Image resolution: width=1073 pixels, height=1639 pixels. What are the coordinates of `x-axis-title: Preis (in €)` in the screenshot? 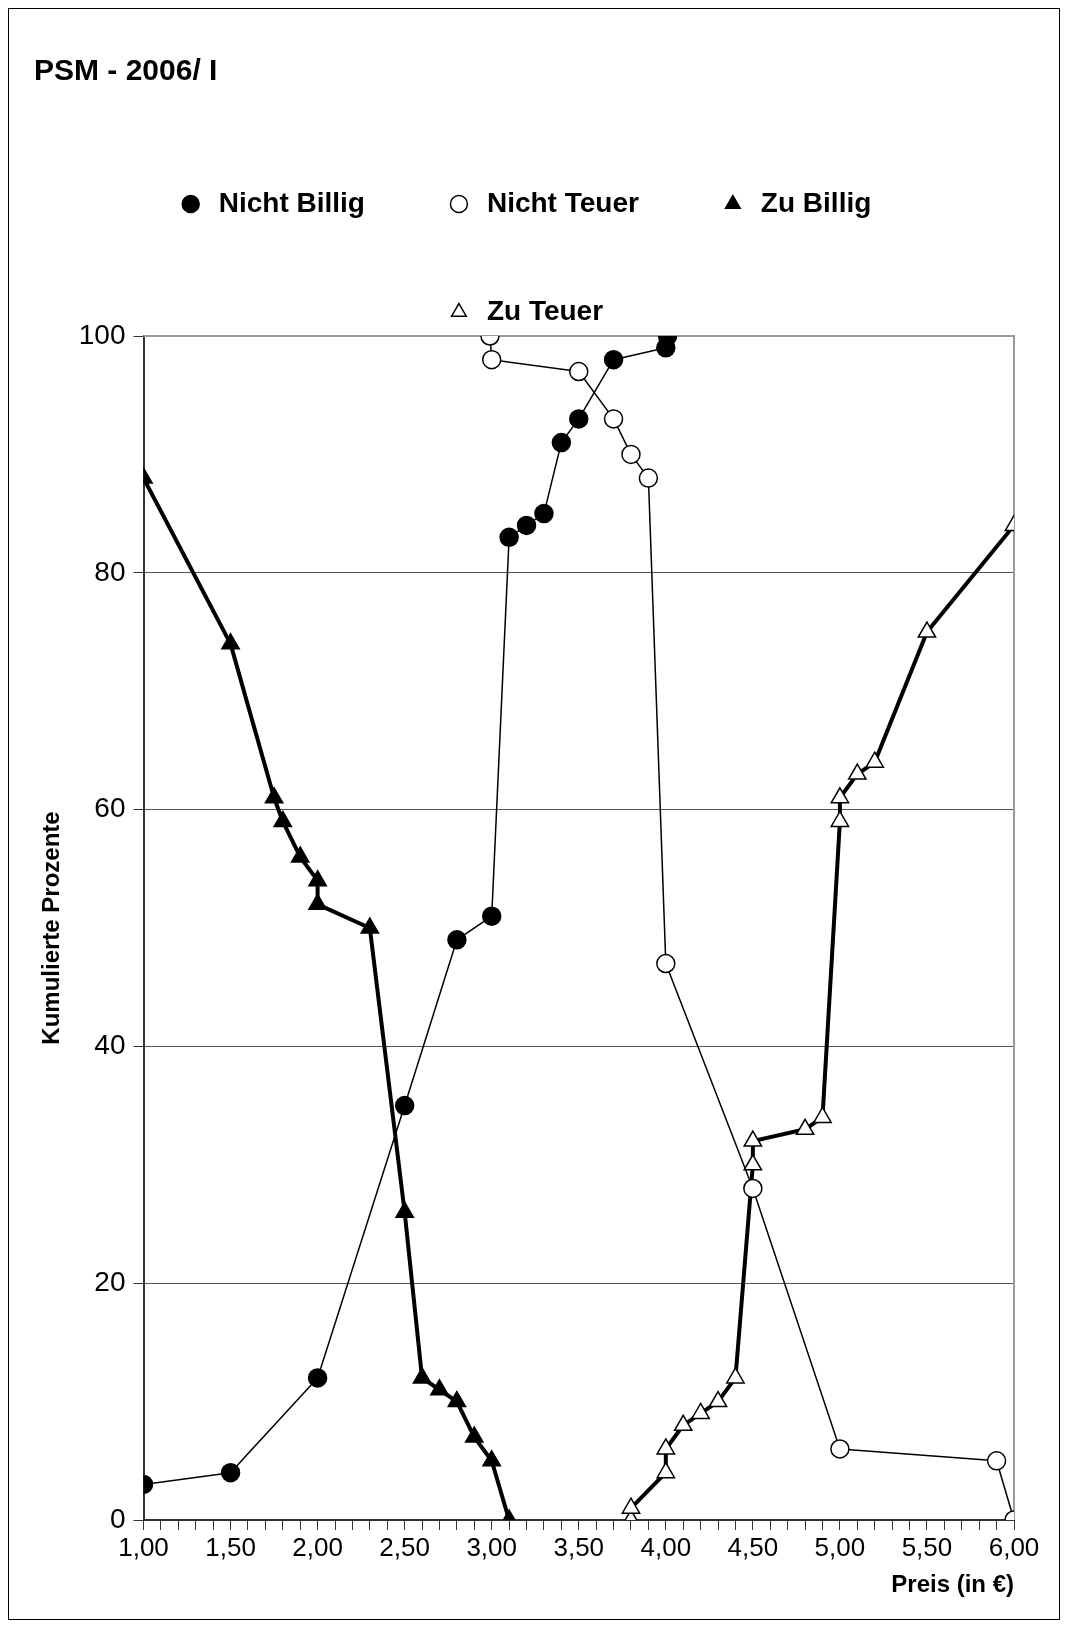 It's located at (952, 1584).